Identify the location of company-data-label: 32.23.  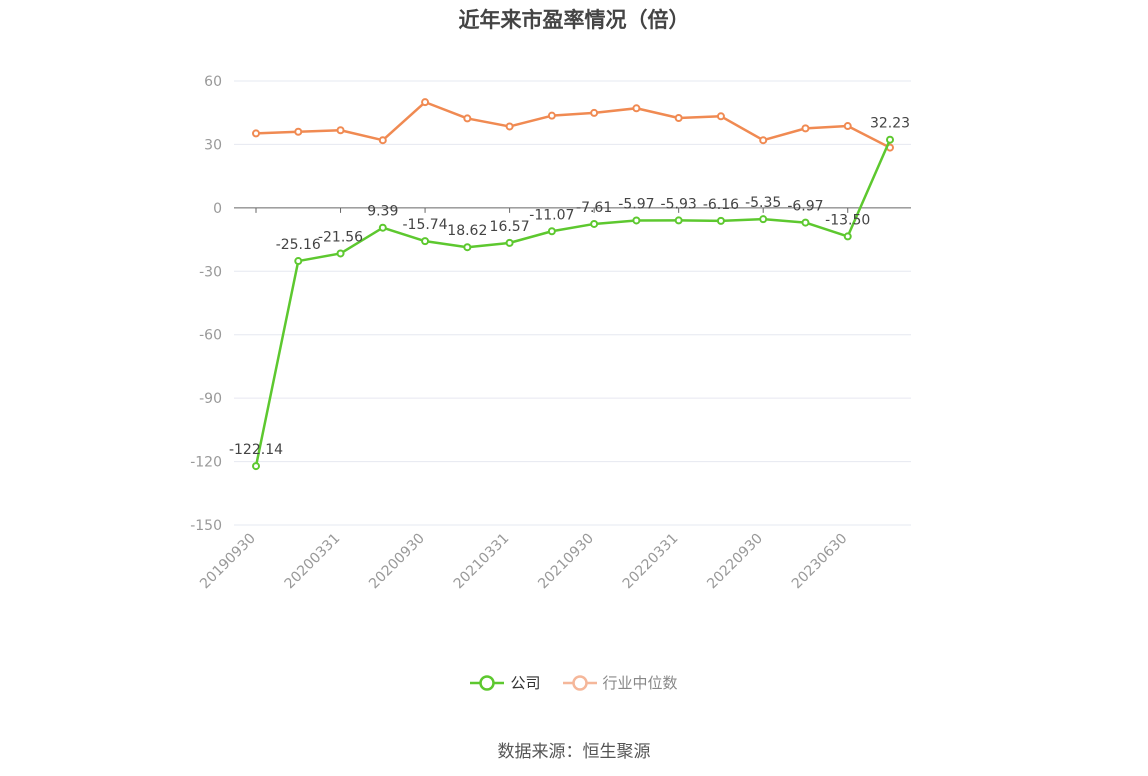
(890, 124).